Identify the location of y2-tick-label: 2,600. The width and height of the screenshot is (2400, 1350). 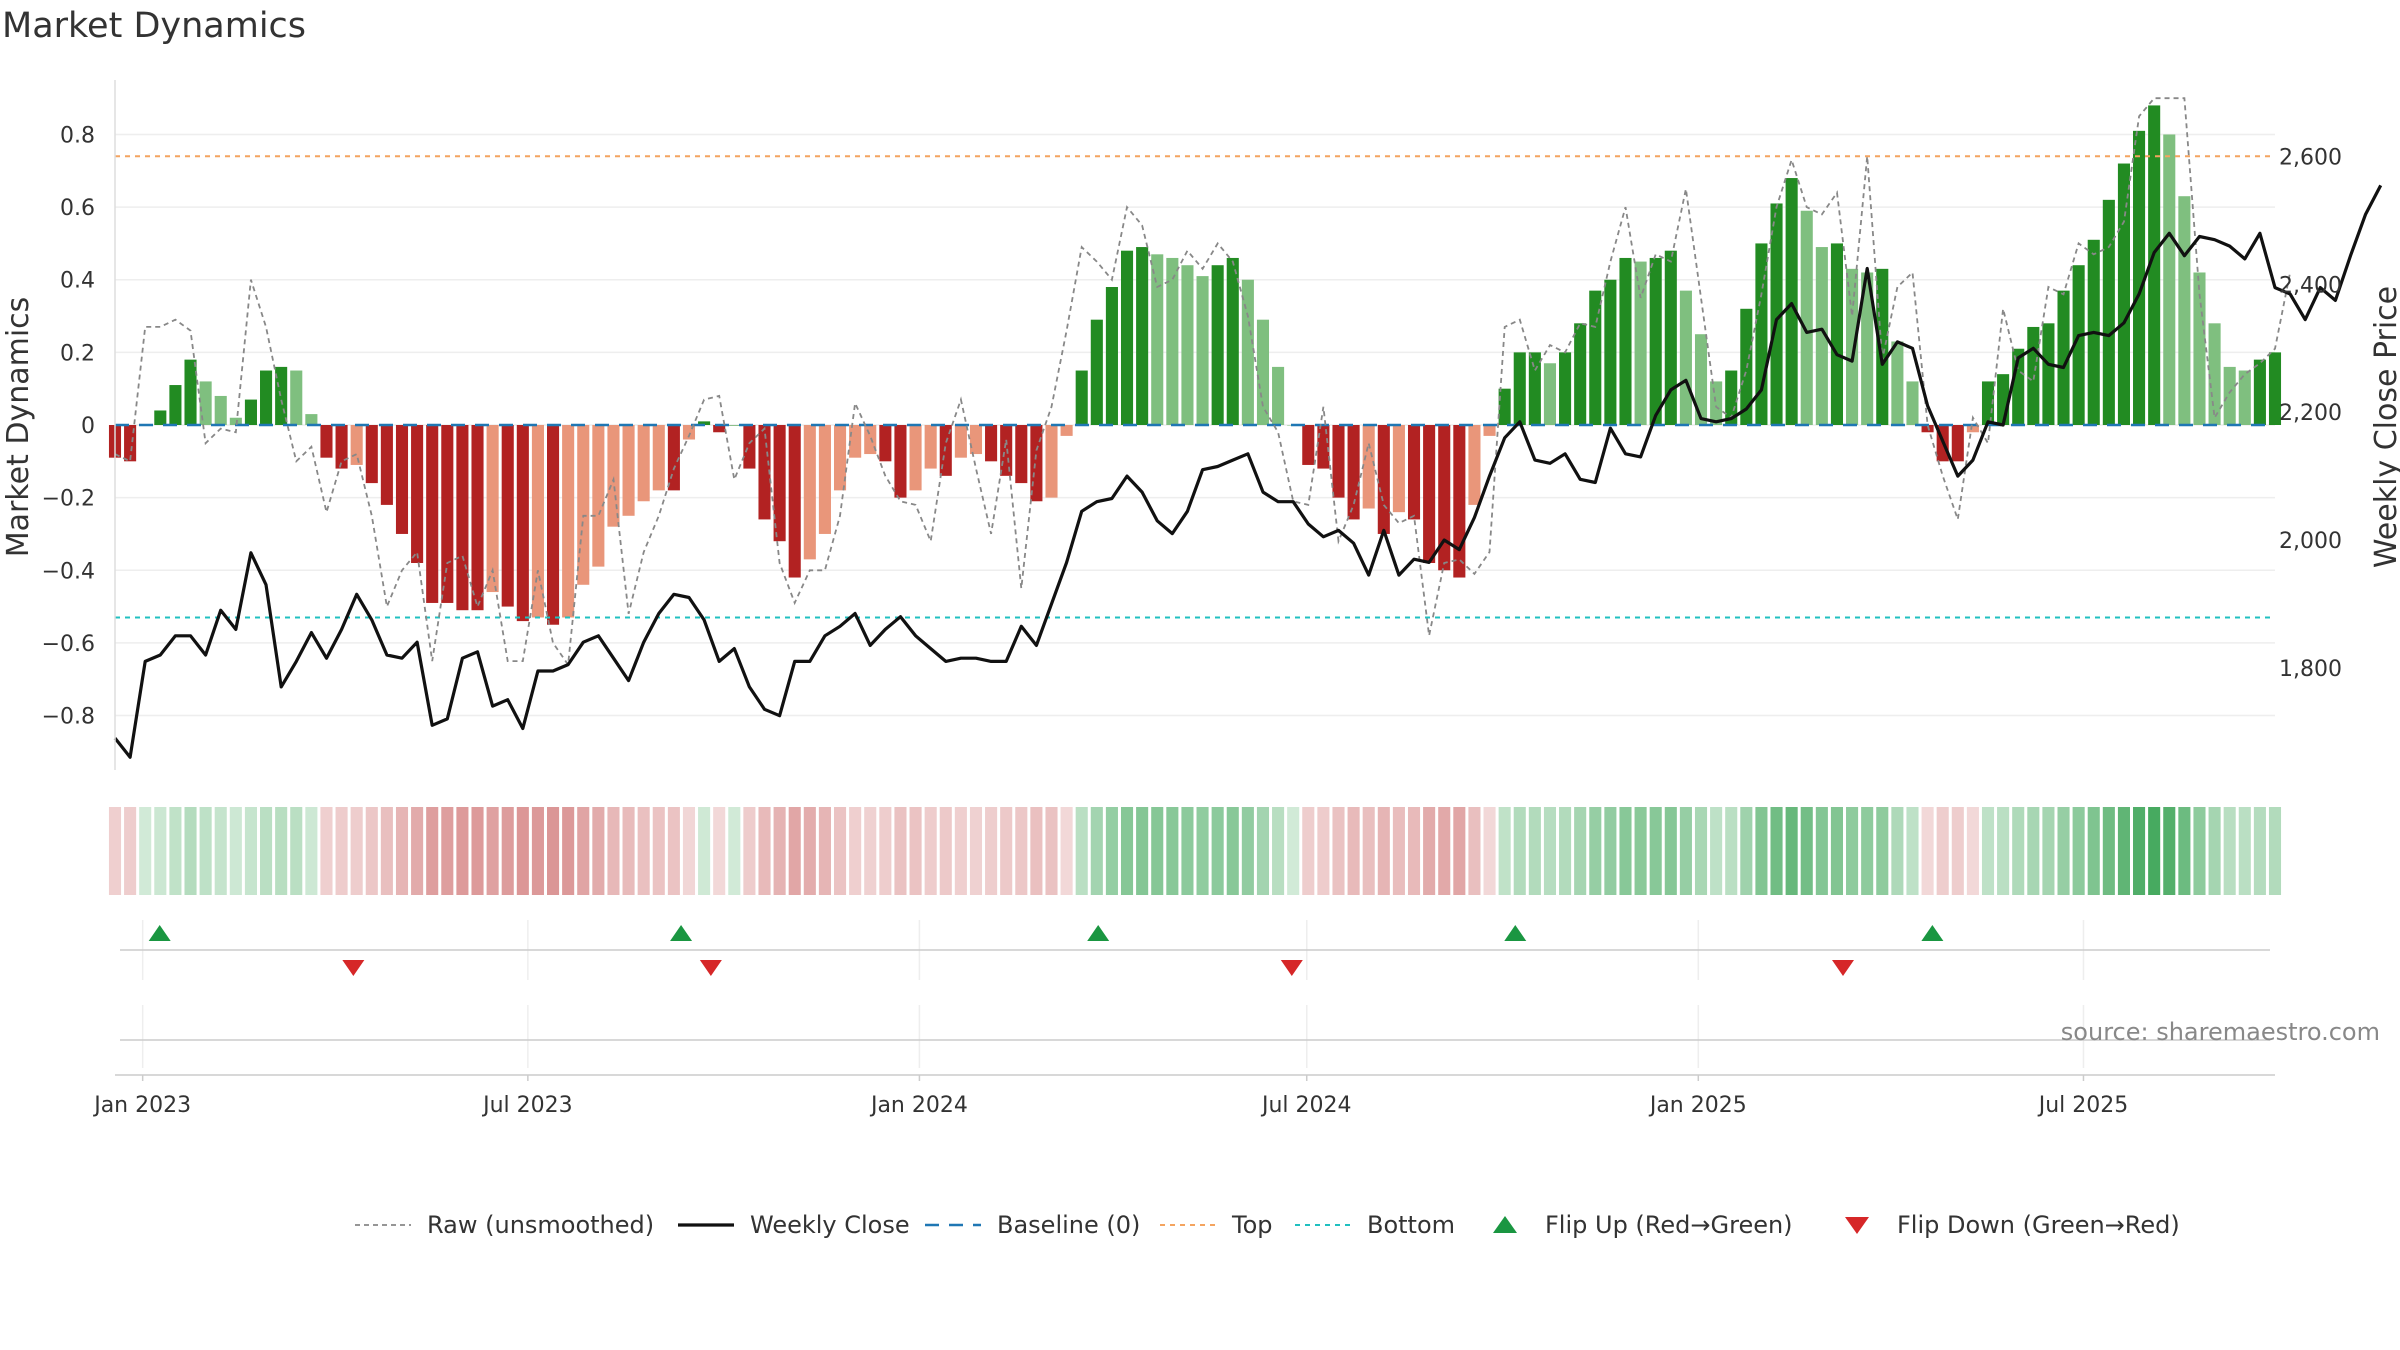
(2310, 158).